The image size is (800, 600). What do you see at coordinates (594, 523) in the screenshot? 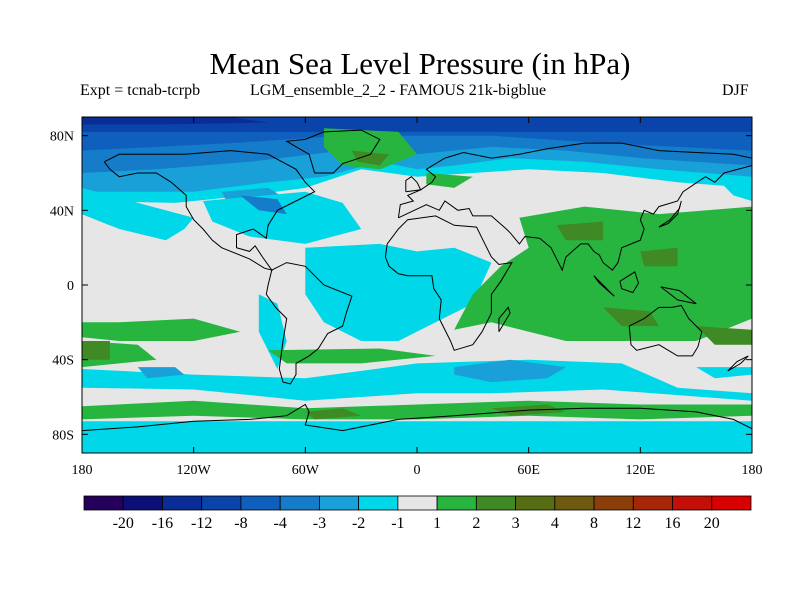
I see `colorbar-label: 8` at bounding box center [594, 523].